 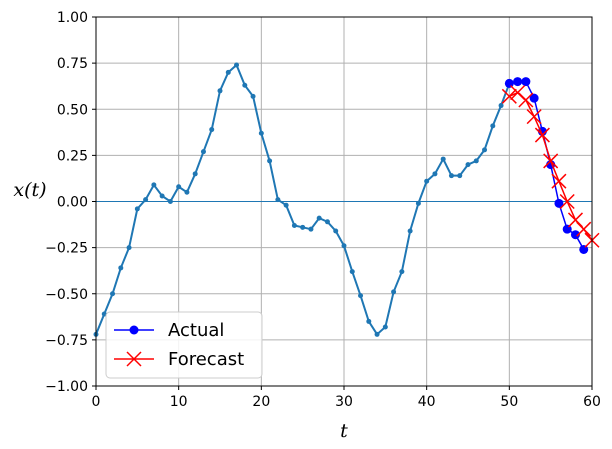 I want to click on legend-marker-actual, so click(x=134, y=330).